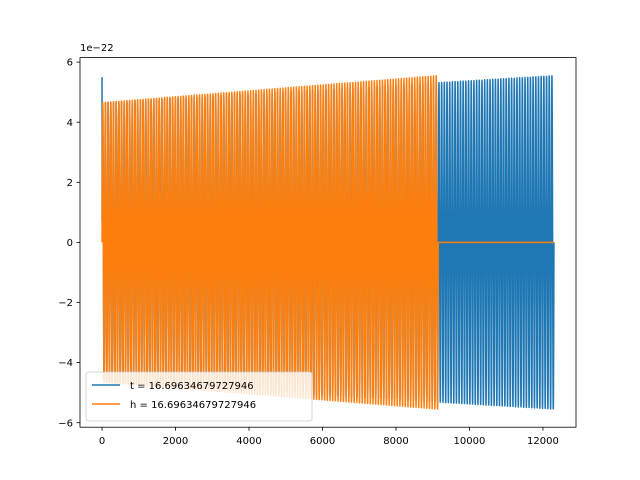 This screenshot has width=640, height=480. I want to click on y-tick-label: 0, so click(70, 243).